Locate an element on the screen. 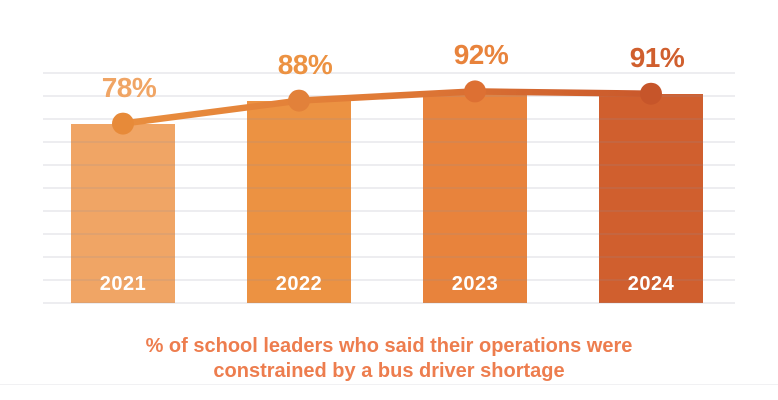 The width and height of the screenshot is (778, 400). year-label-2024: 2024 is located at coordinates (651, 284).